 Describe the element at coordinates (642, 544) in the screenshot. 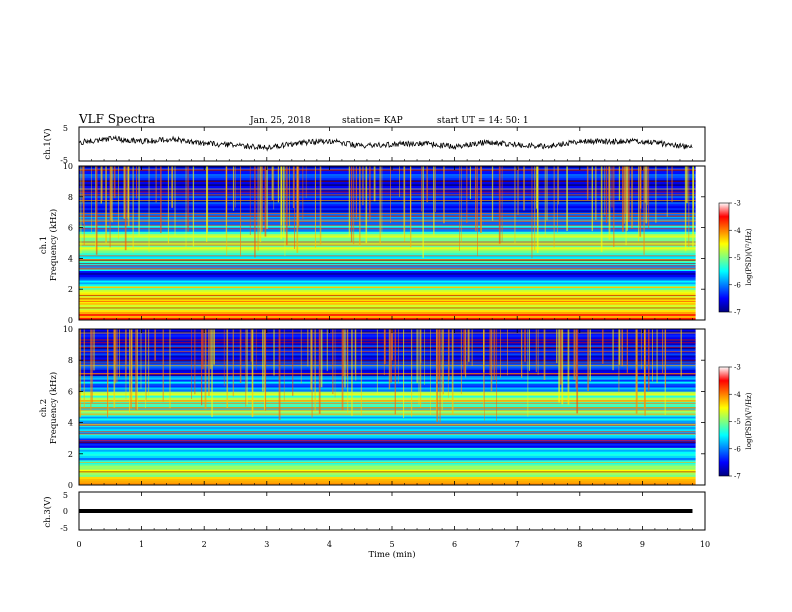

I see `time-tick-label: 9` at that location.